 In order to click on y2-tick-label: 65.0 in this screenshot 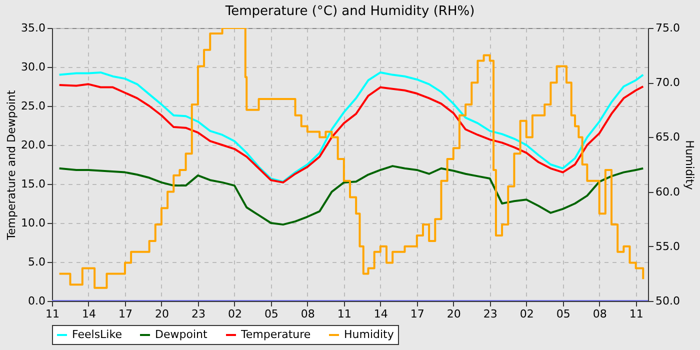, I will do `click(668, 137)`.